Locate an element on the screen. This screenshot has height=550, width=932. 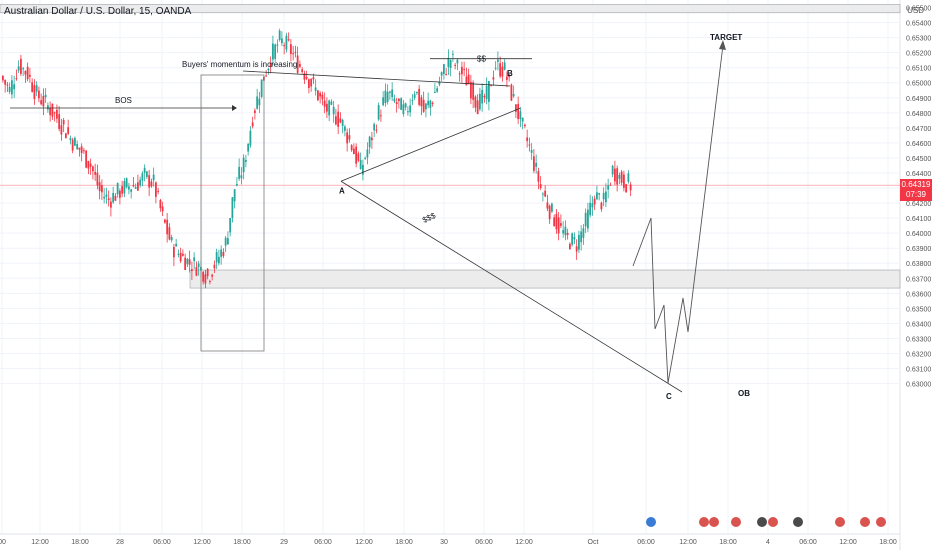
time-axis-label: 28 is located at coordinates (120, 542).